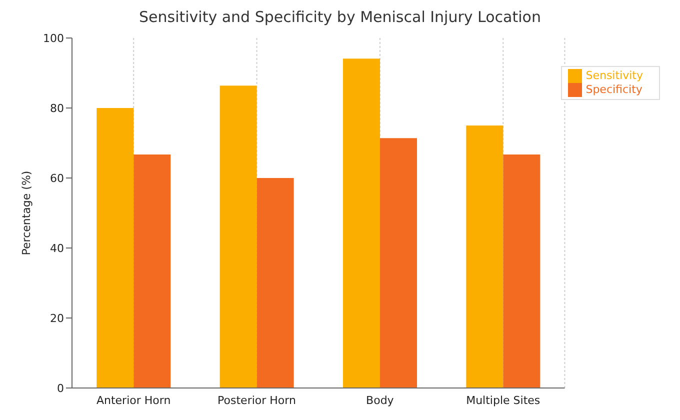  I want to click on chart-title: Sensitivity and Specificity by Meniscal Injury Location, so click(340, 18).